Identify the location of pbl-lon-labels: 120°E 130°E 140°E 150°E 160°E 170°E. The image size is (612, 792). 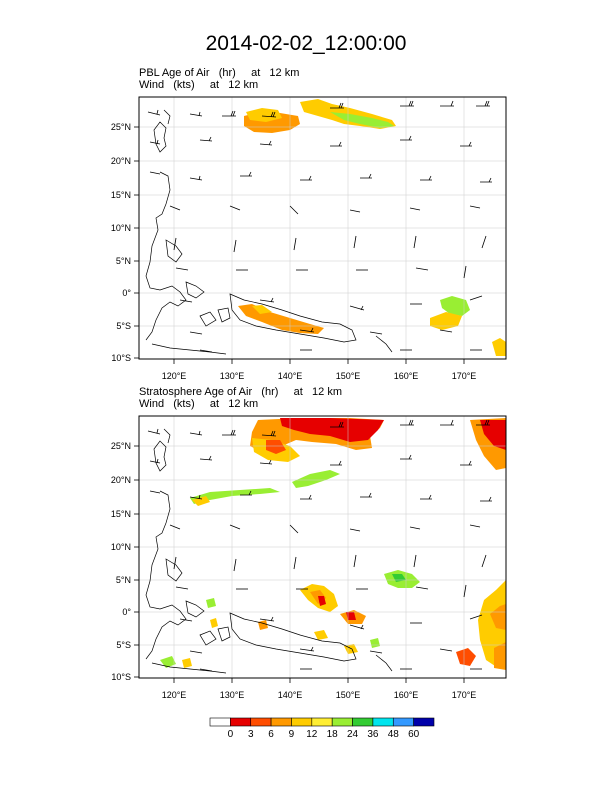
(319, 376).